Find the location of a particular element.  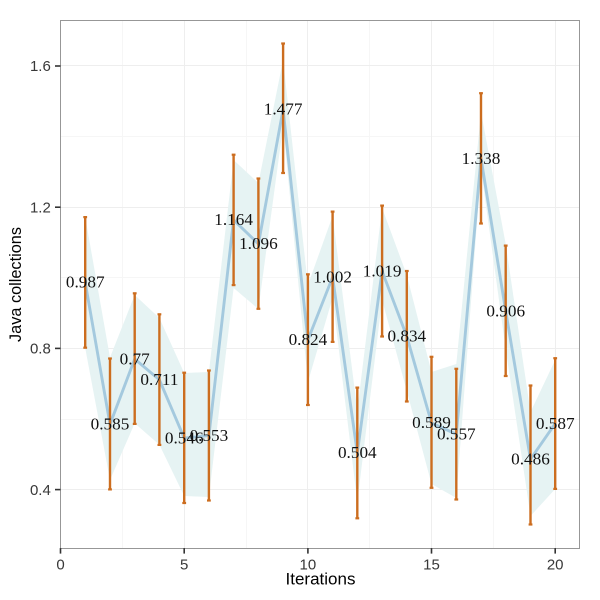

svg-text: 0.486 is located at coordinates (530, 459).